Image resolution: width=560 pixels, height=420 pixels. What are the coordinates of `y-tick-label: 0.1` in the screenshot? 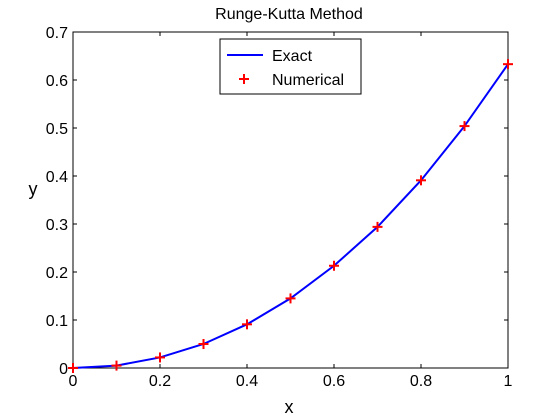 It's located at (57, 321).